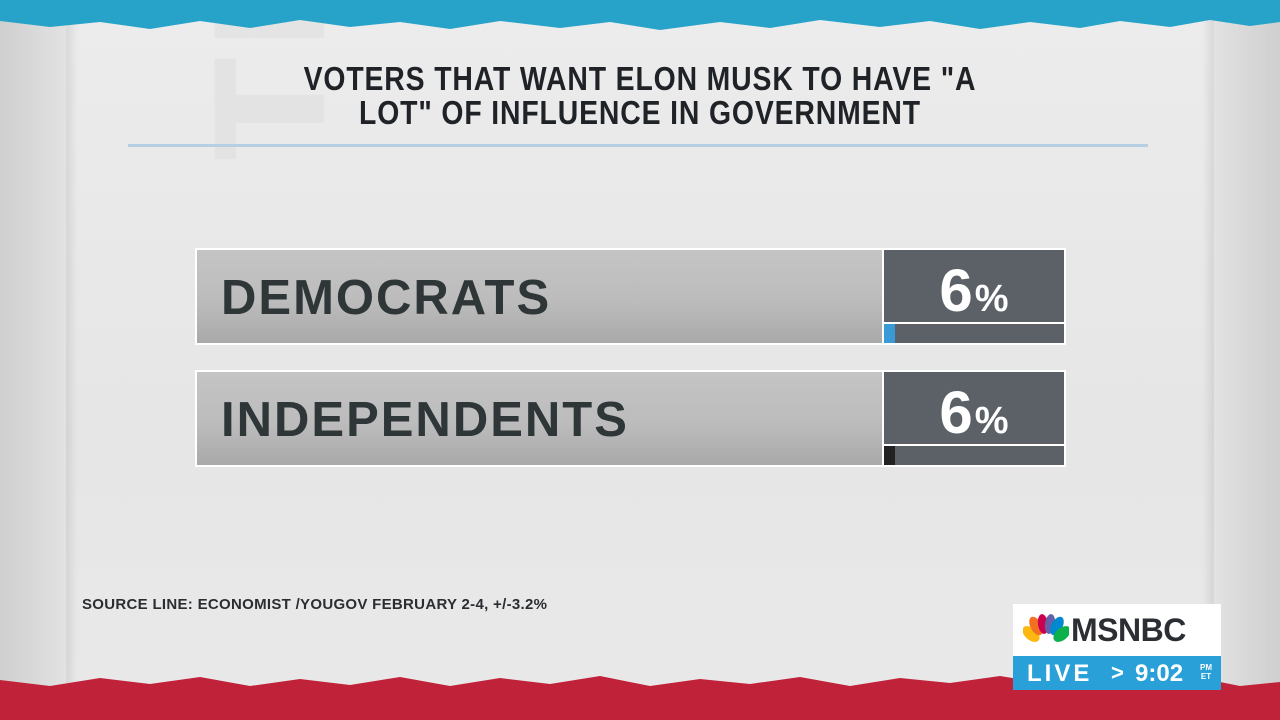 This screenshot has width=1280, height=720. Describe the element at coordinates (1206, 667) in the screenshot. I see `time-ampm: PM` at that location.